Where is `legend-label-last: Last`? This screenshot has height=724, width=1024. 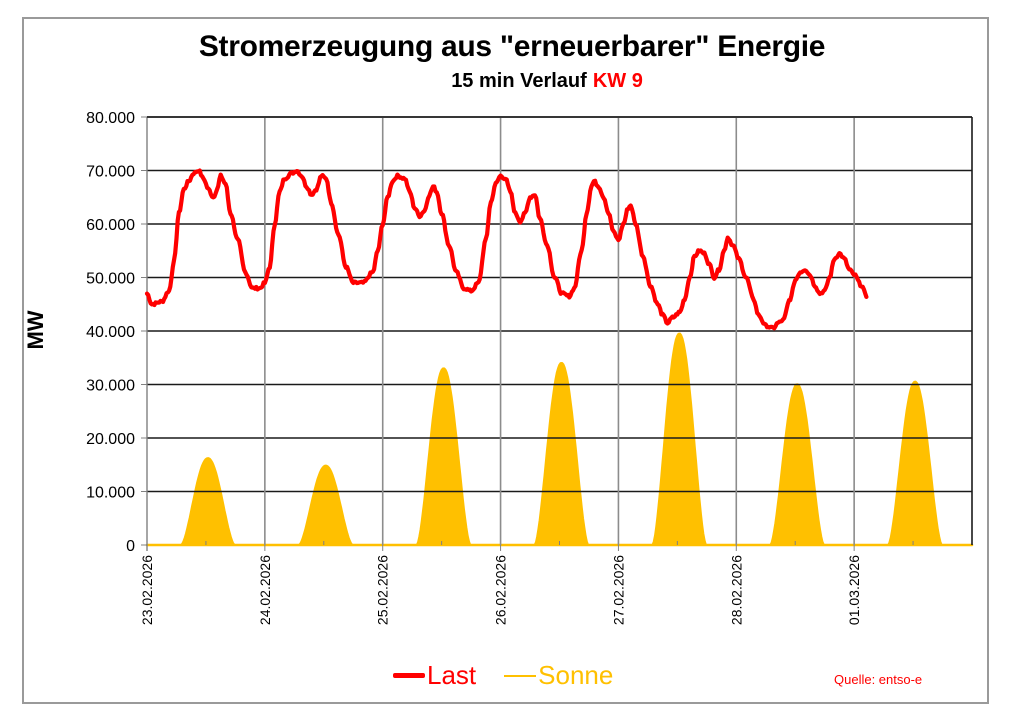 legend-label-last: Last is located at coordinates (452, 675).